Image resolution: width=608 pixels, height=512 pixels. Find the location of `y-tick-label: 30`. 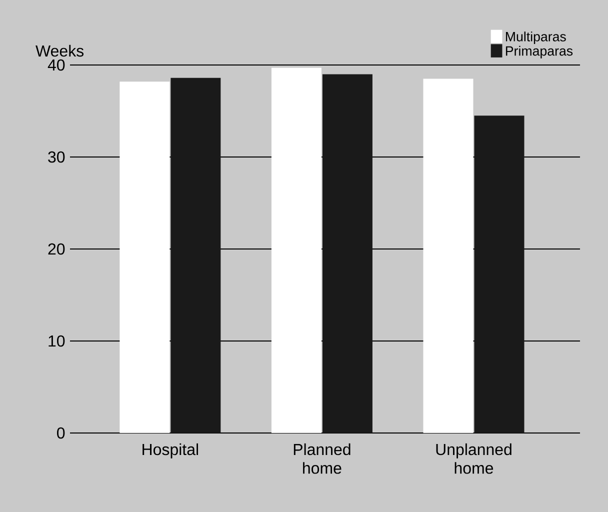

y-tick-label: 30 is located at coordinates (56, 157).